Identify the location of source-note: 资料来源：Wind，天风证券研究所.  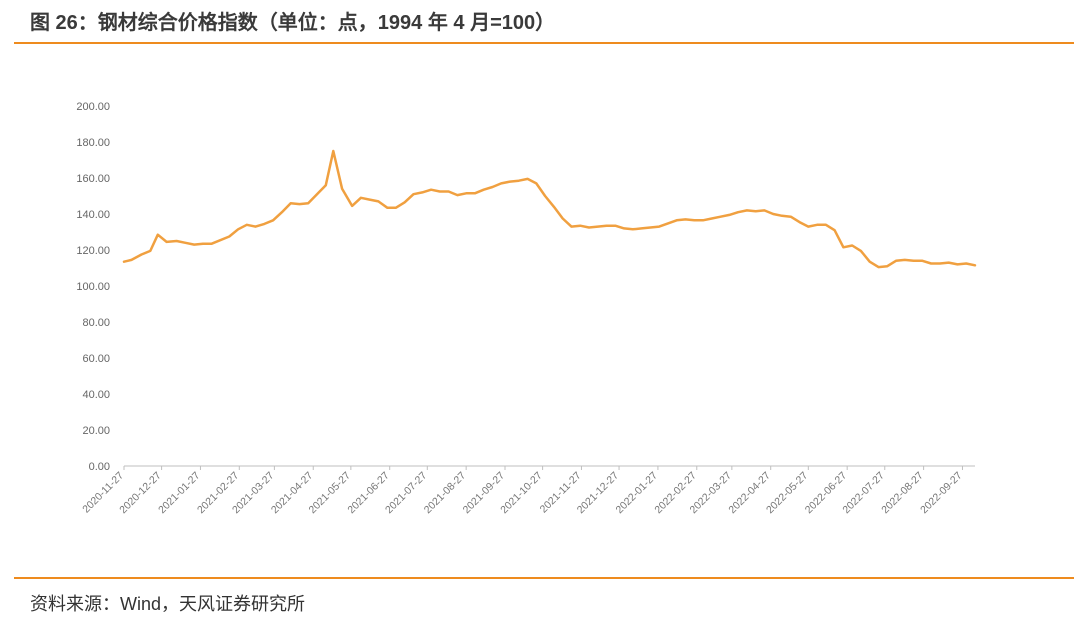
(168, 604).